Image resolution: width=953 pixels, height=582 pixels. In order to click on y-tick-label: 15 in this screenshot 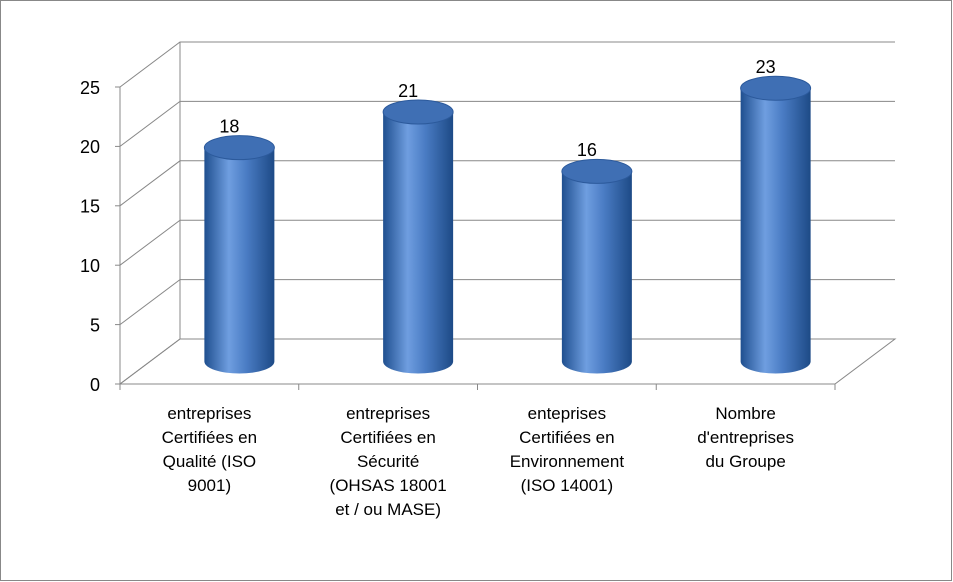, I will do `click(90, 207)`.